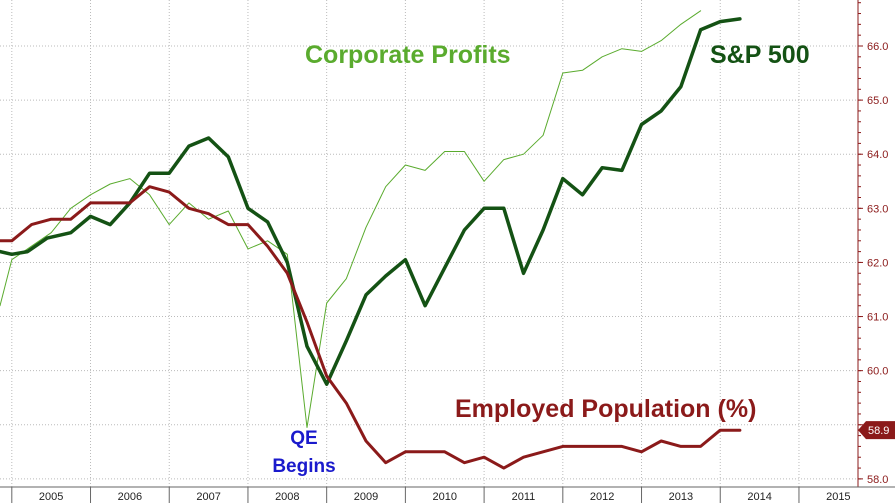  Describe the element at coordinates (208, 497) in the screenshot. I see `x-tick-label: 2007` at that location.